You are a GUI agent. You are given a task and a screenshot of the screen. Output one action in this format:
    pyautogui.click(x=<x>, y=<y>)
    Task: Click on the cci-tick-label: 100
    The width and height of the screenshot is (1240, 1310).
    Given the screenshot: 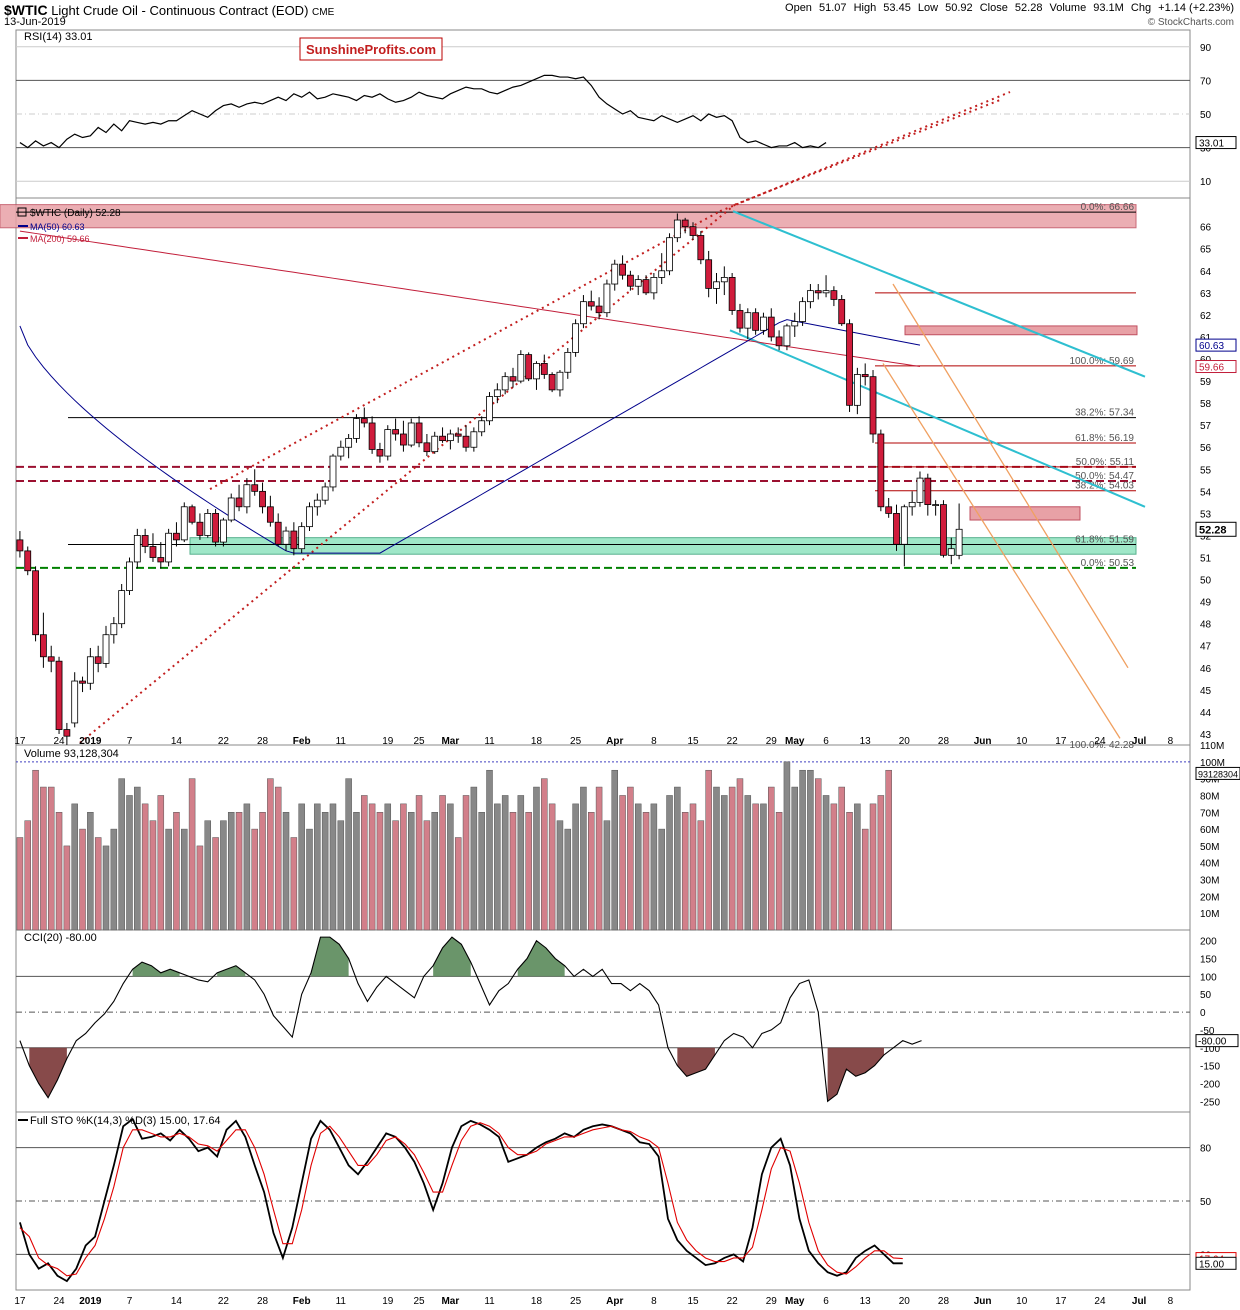 What is the action you would take?
    pyautogui.click(x=1208, y=977)
    